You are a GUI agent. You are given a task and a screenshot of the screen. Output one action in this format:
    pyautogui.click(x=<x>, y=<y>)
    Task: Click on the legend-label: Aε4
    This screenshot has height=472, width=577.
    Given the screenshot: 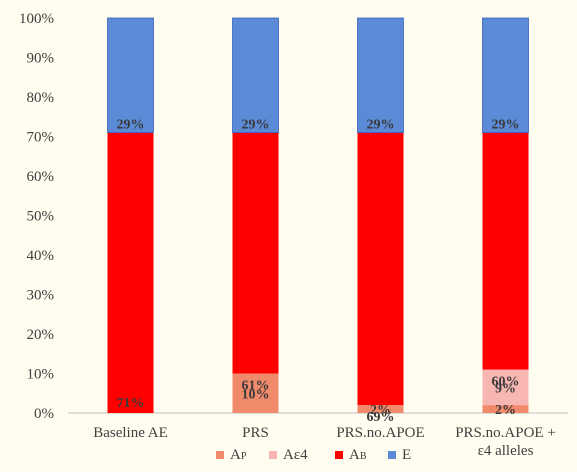 What is the action you would take?
    pyautogui.click(x=295, y=455)
    